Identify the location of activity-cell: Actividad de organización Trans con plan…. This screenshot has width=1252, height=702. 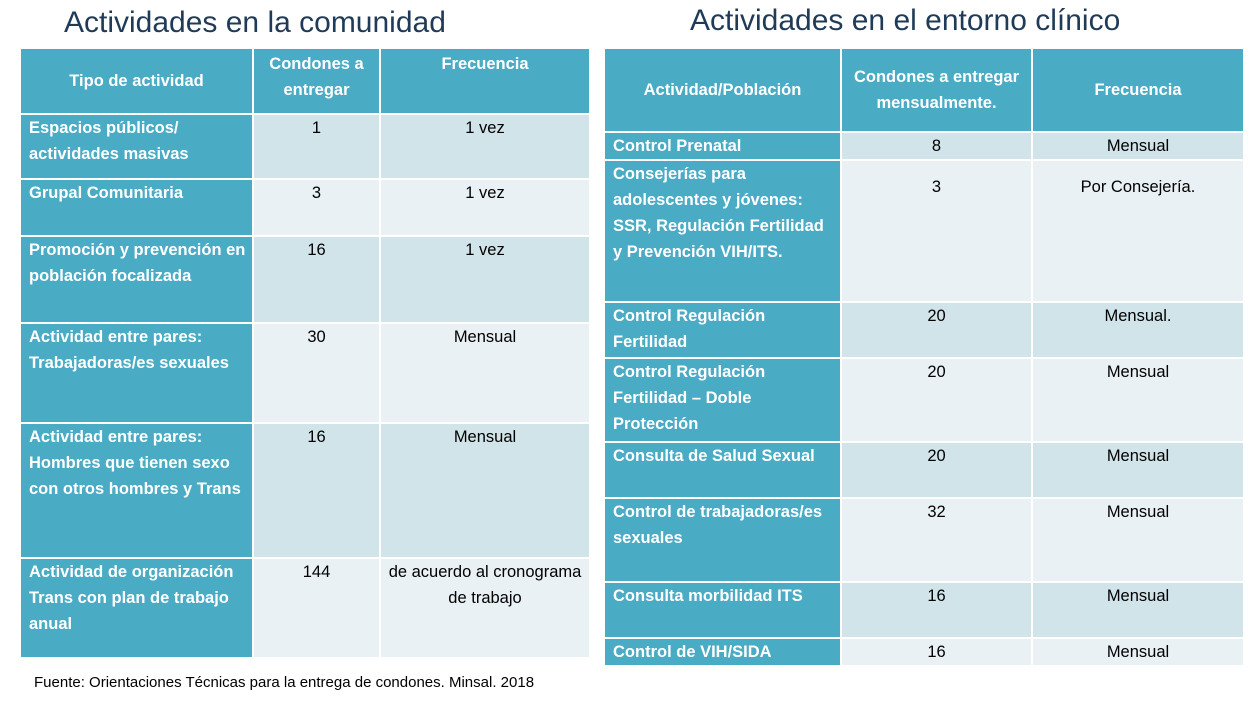
(136, 608).